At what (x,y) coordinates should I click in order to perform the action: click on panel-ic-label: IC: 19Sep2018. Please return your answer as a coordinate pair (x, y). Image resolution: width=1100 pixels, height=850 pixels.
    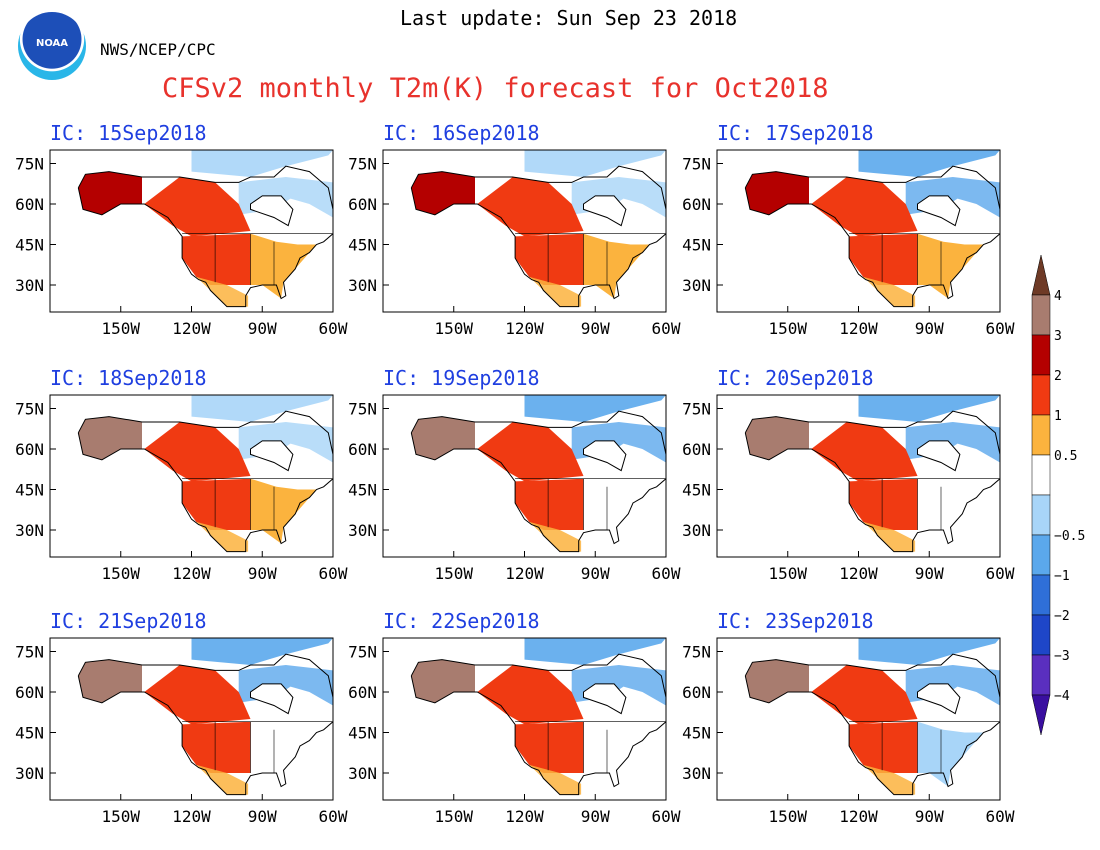
    Looking at the image, I should click on (461, 378).